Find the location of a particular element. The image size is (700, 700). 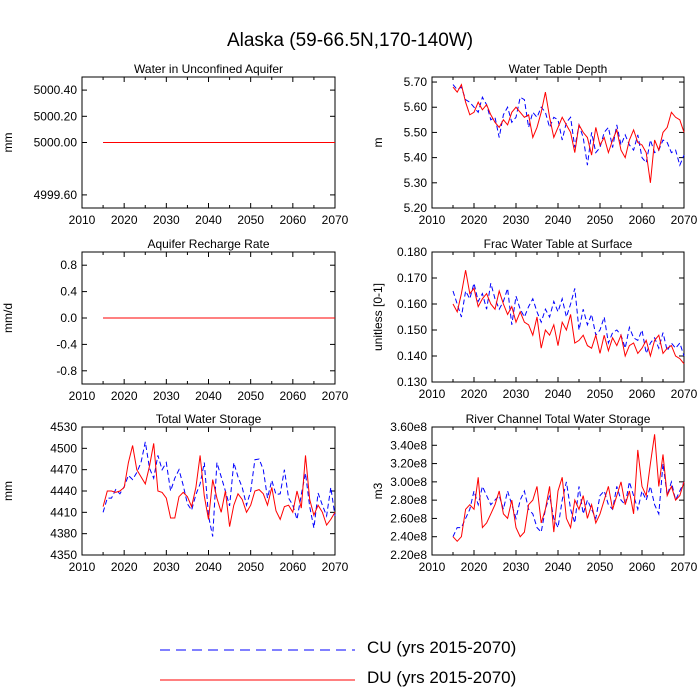

chart-title: Total Water Storage is located at coordinates (209, 419).